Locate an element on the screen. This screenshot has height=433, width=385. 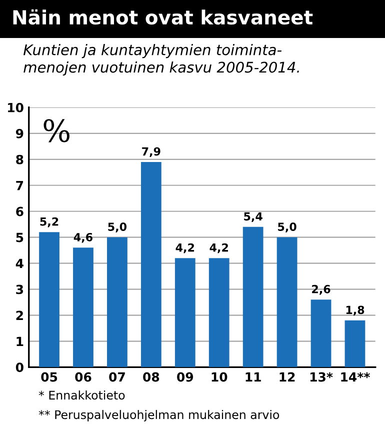
x-tick-label: 13* is located at coordinates (321, 377).